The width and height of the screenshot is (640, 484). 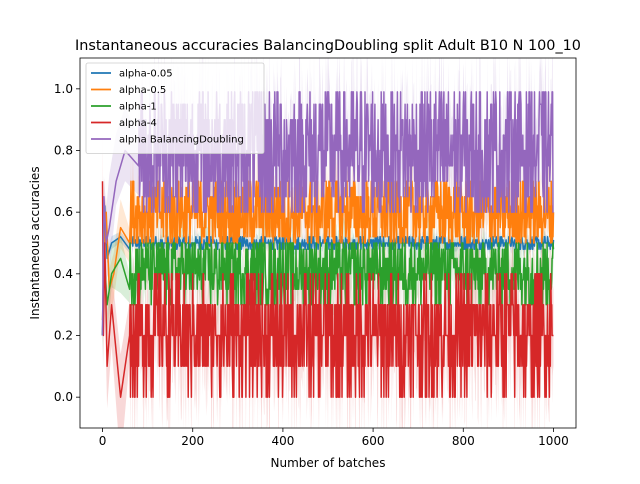 What do you see at coordinates (63, 336) in the screenshot?
I see `y-tick-label: 0.2` at bounding box center [63, 336].